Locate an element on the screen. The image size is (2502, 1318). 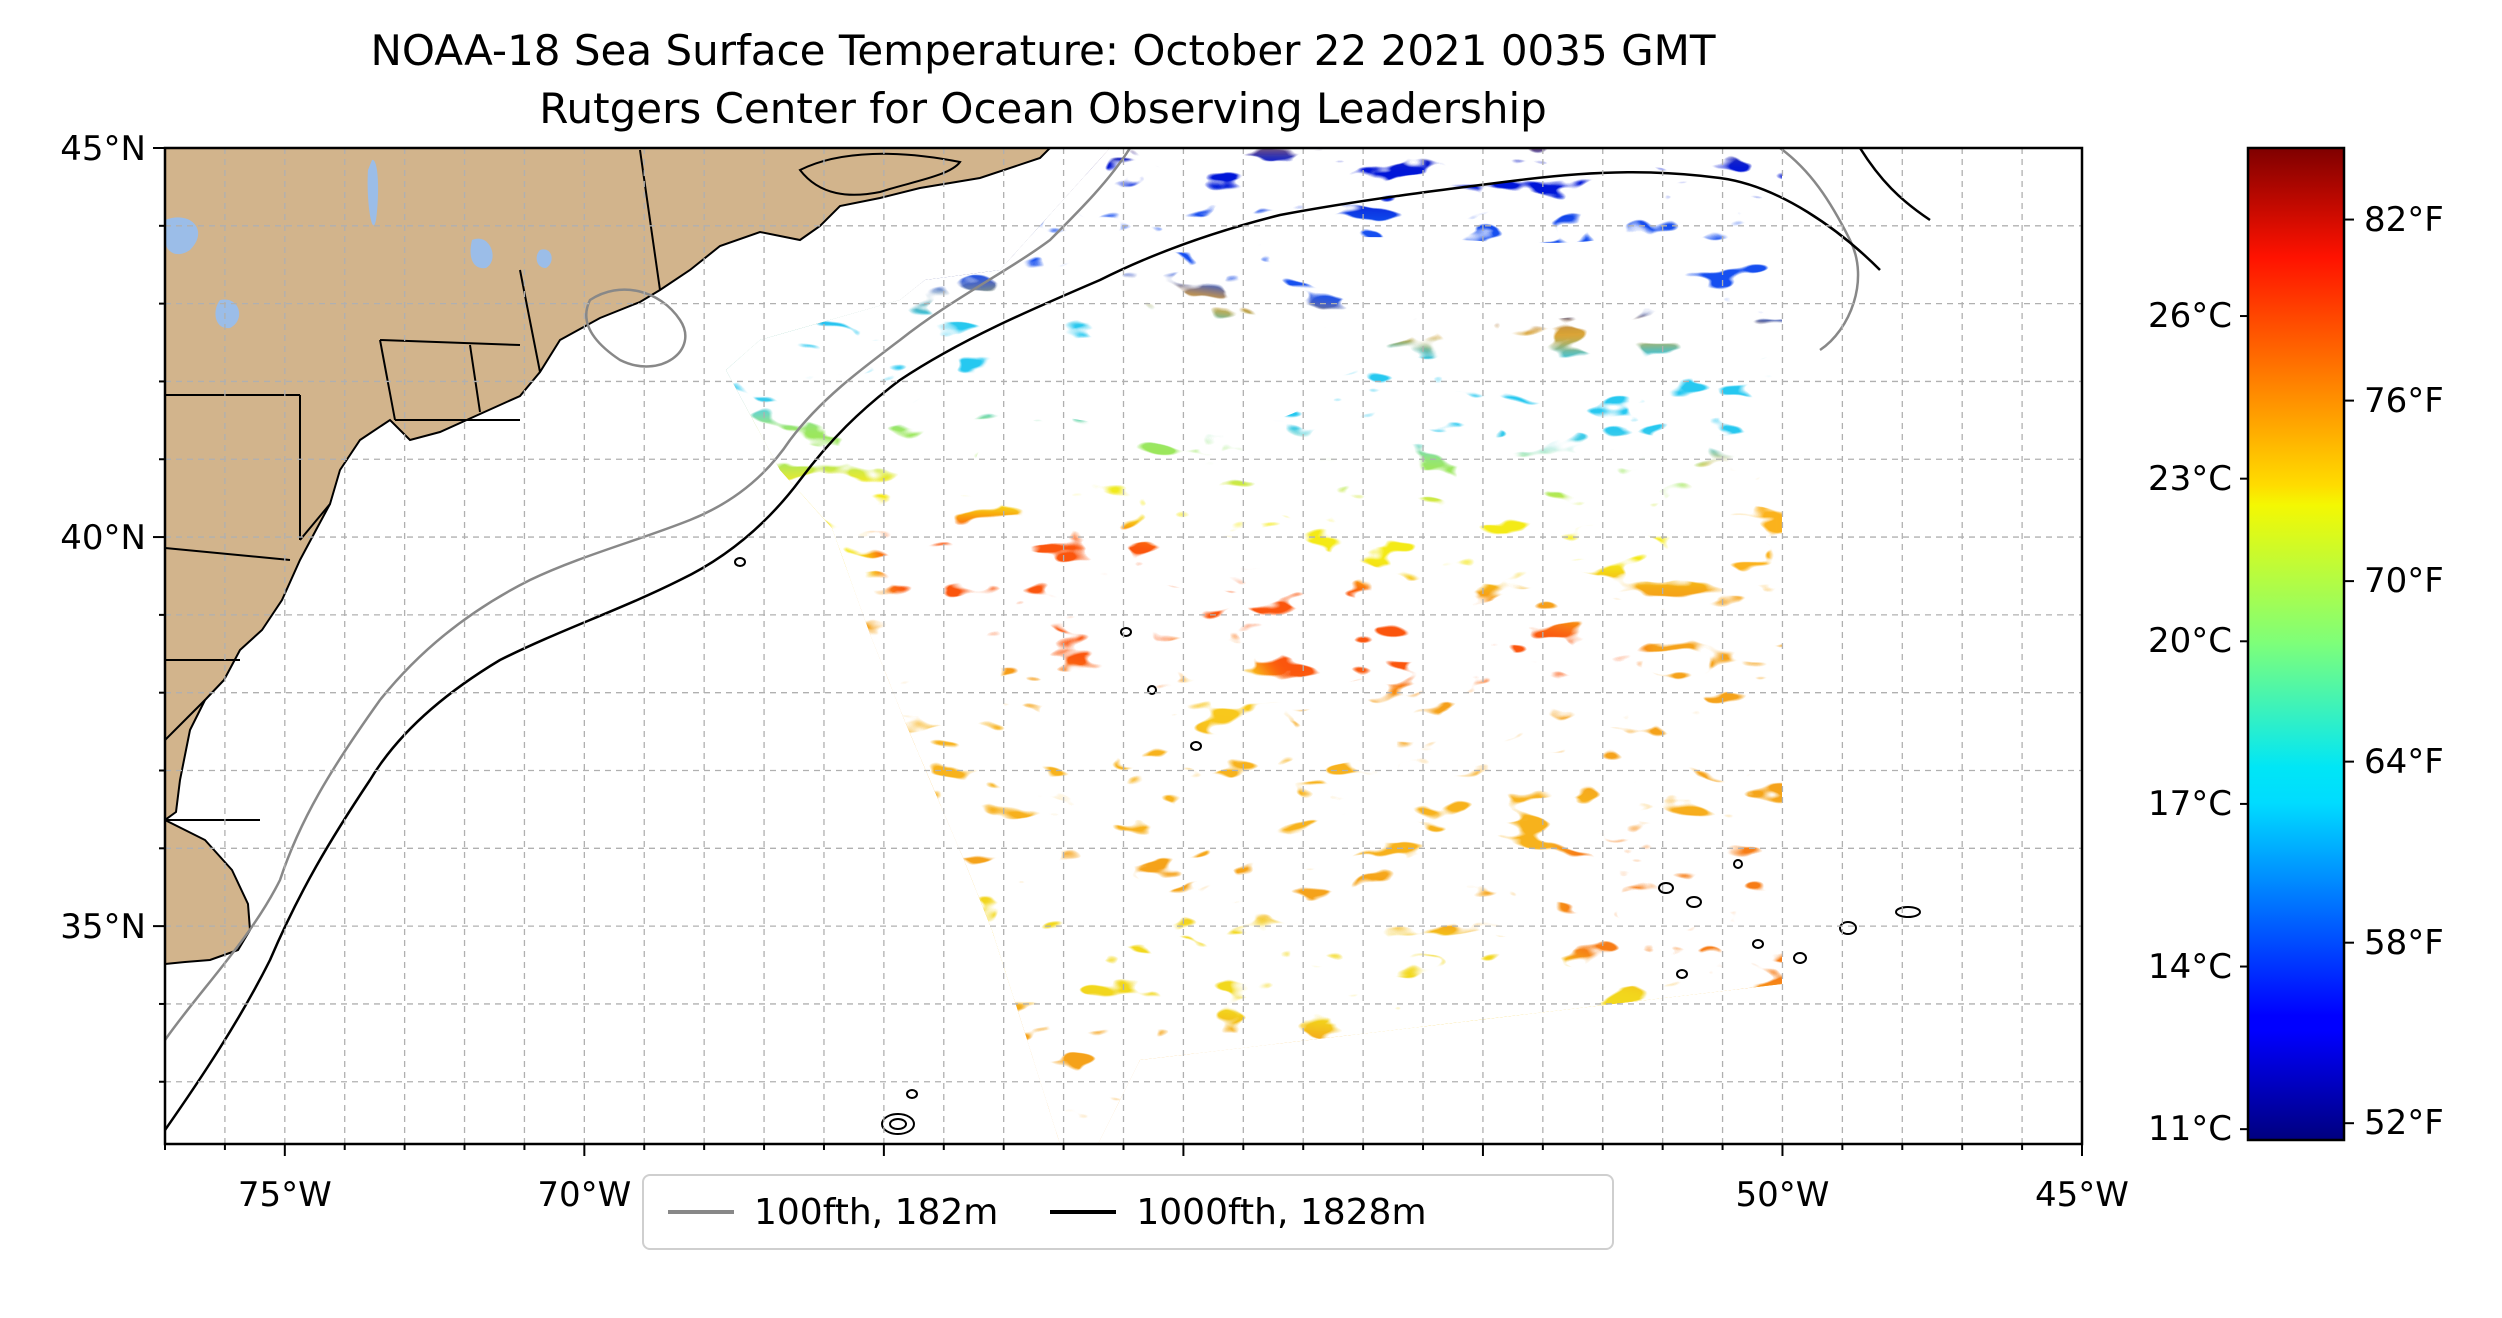
legend: 100fth, 182m 1000fth, 1828m is located at coordinates (1128, 1212).